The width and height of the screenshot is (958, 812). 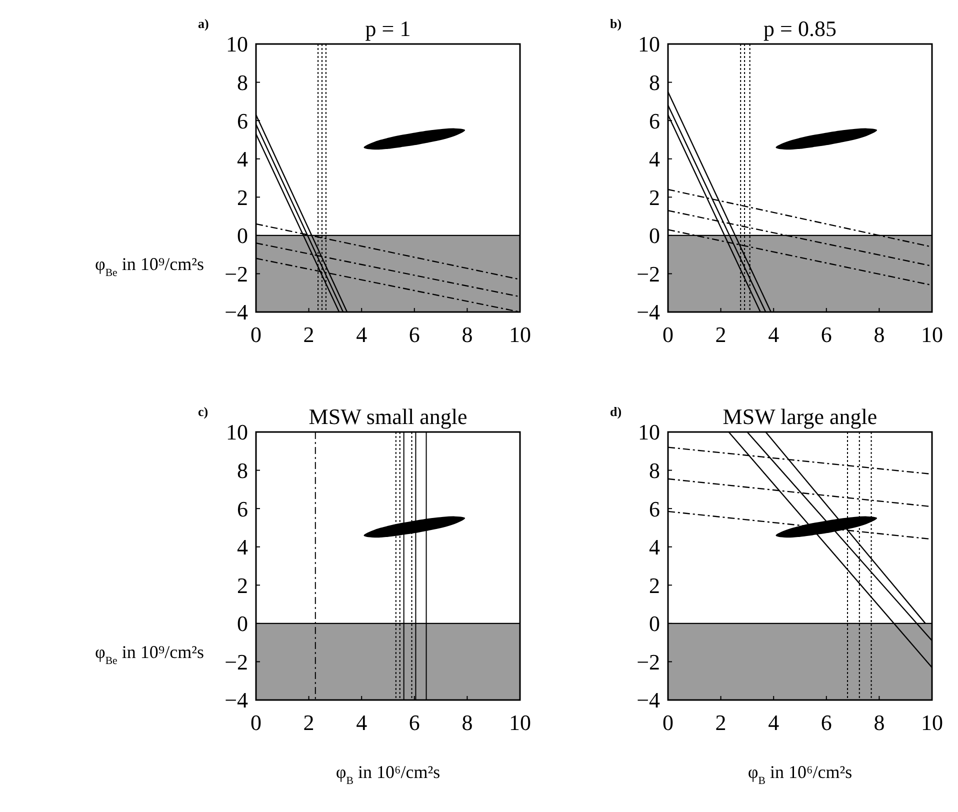 I want to click on text: b), so click(x=616, y=23).